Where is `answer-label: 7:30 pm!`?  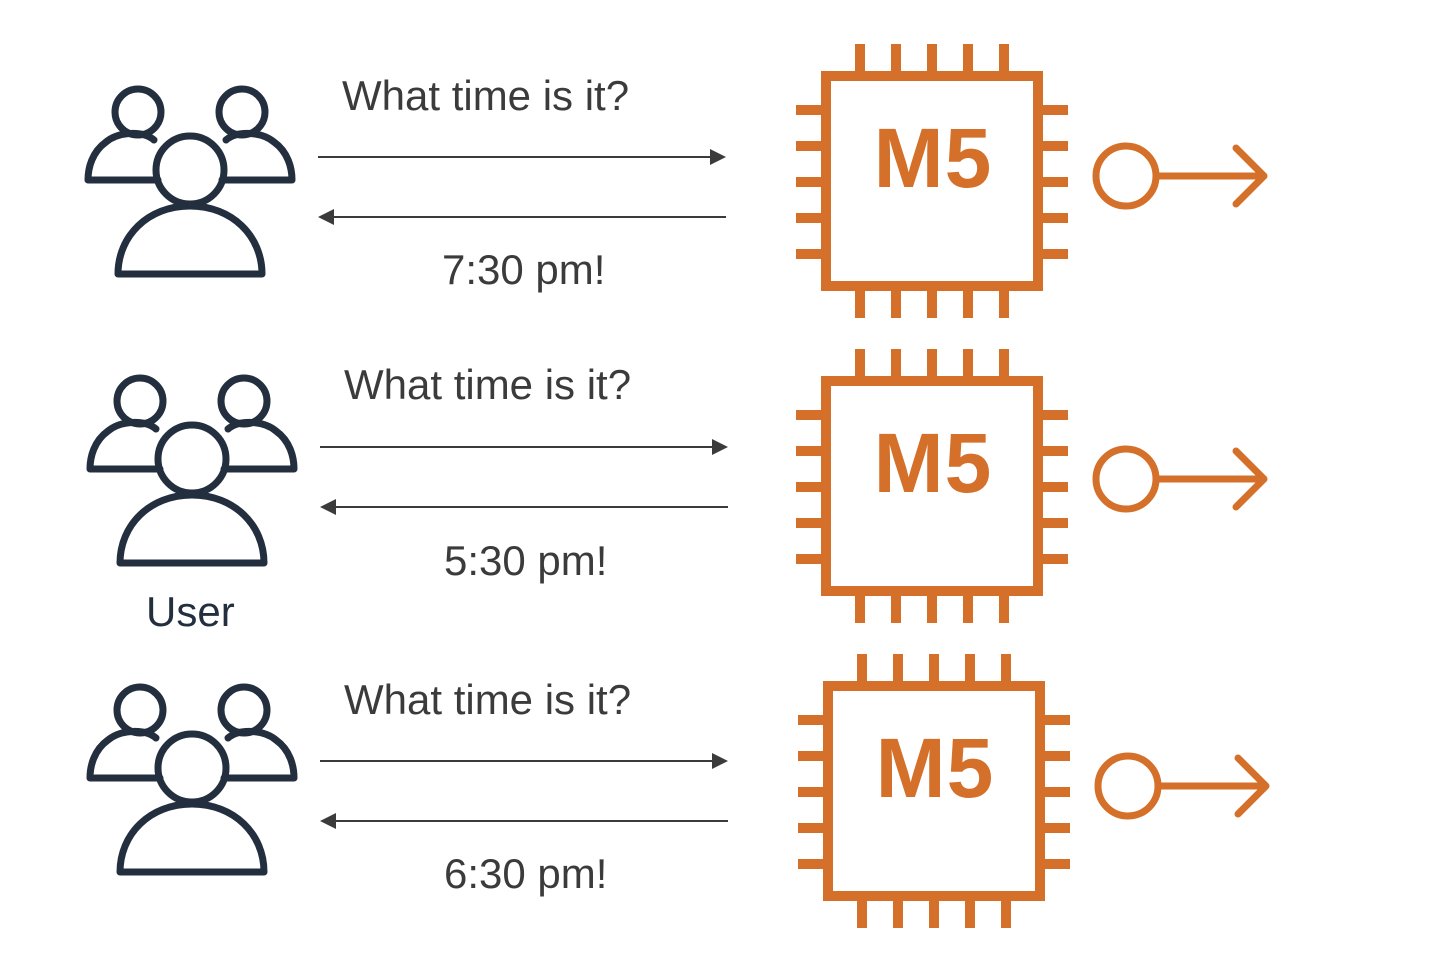
answer-label: 7:30 pm! is located at coordinates (524, 269).